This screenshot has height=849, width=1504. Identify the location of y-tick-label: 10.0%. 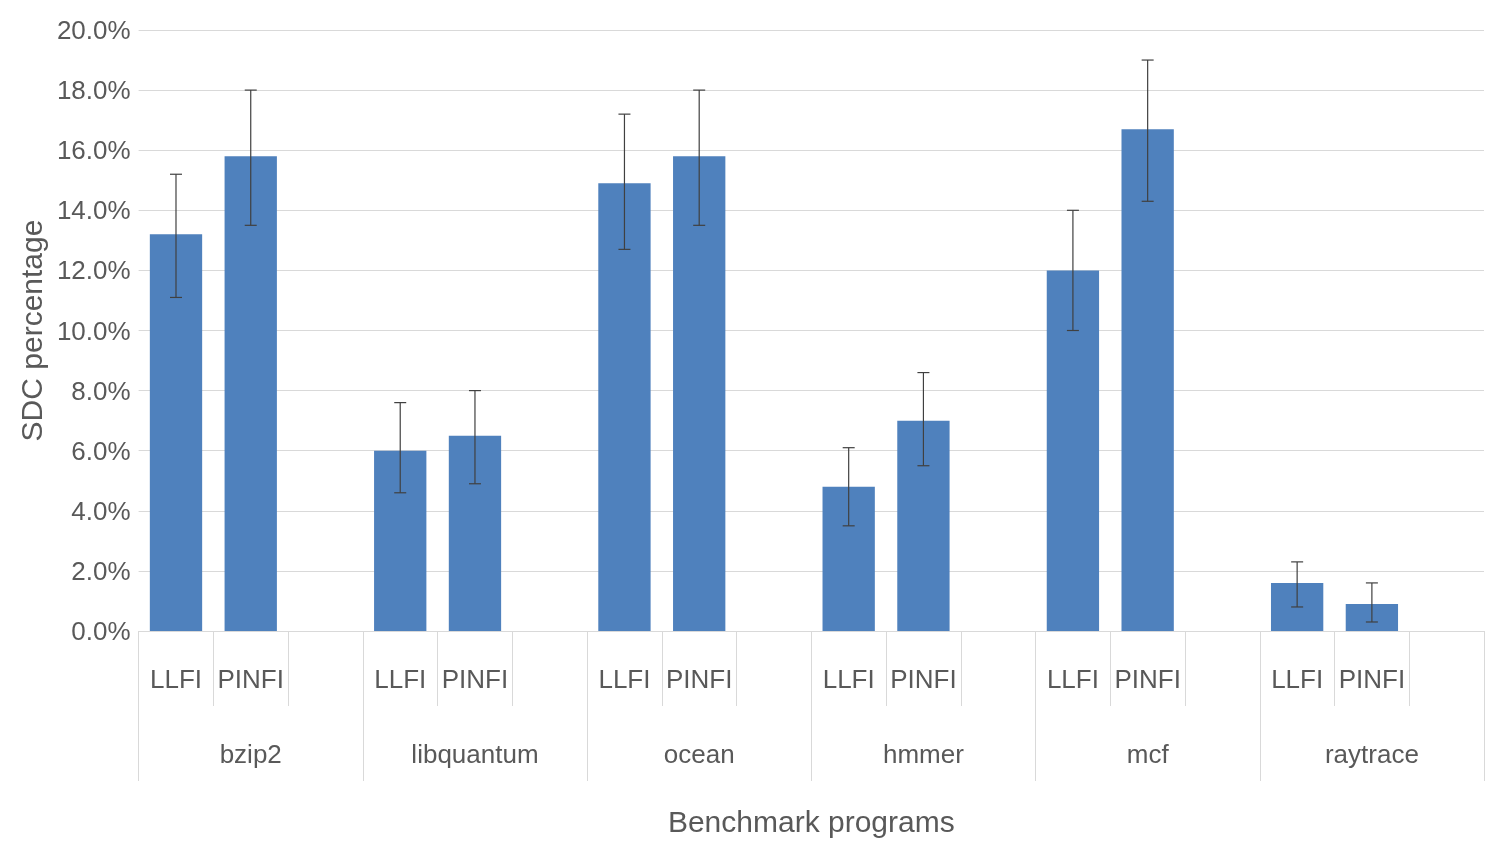
(93, 330).